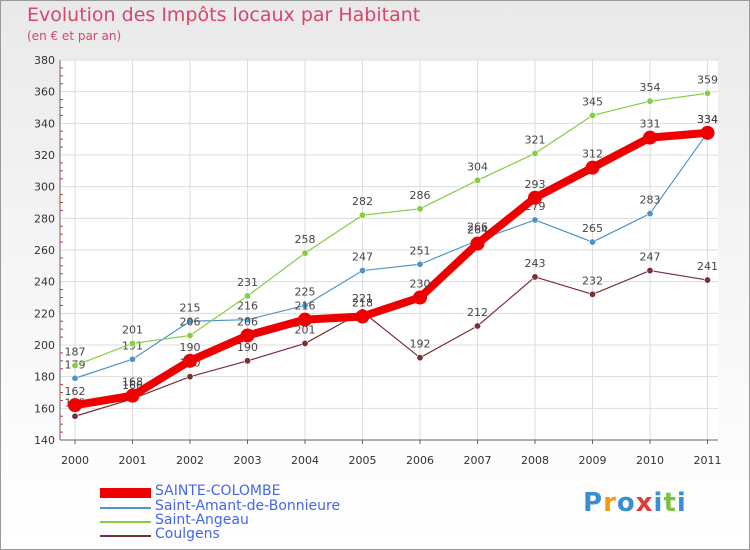 This screenshot has height=550, width=750. What do you see at coordinates (44, 60) in the screenshot?
I see `y-tick-label: 380` at bounding box center [44, 60].